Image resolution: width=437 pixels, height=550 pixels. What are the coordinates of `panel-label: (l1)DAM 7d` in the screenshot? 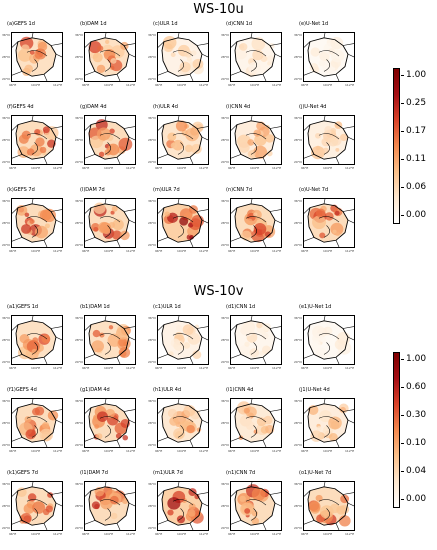 It's located at (94, 473).